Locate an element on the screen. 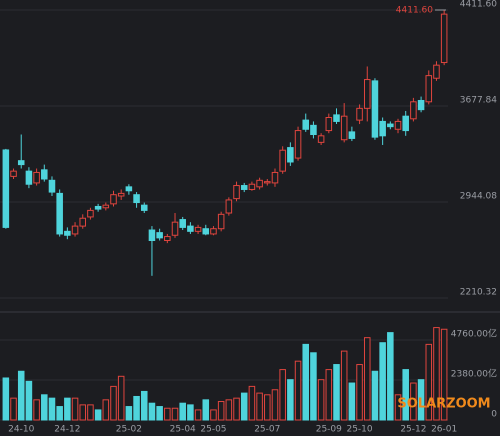 The height and width of the screenshot is (436, 500). x-tick-label: 24-10 is located at coordinates (21, 430).